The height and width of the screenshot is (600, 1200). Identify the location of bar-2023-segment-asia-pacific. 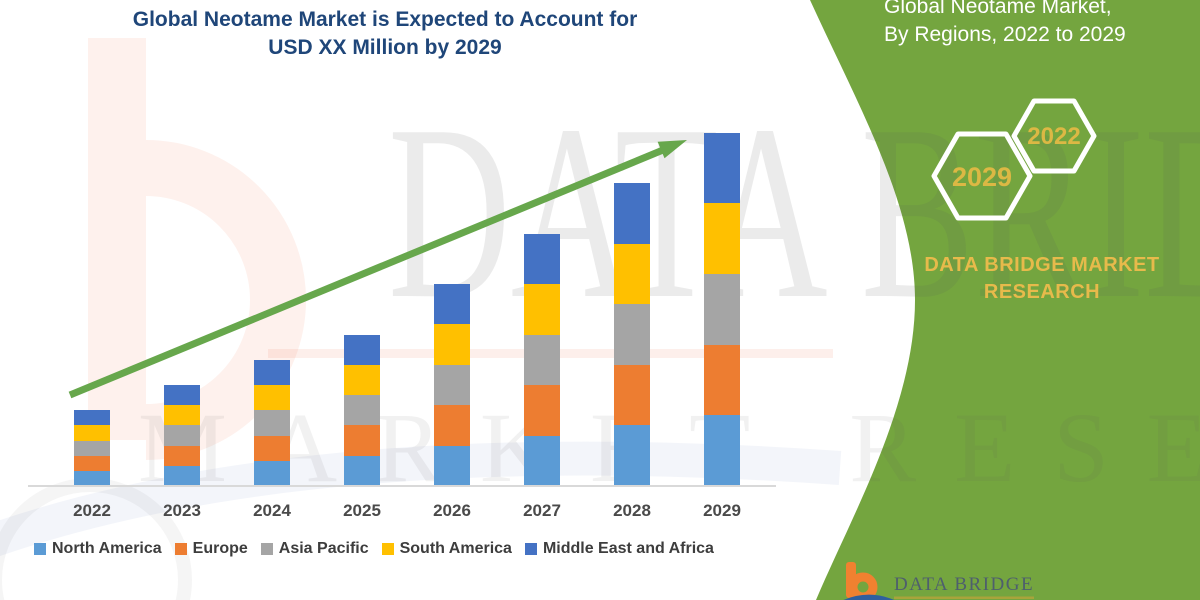
(182, 435).